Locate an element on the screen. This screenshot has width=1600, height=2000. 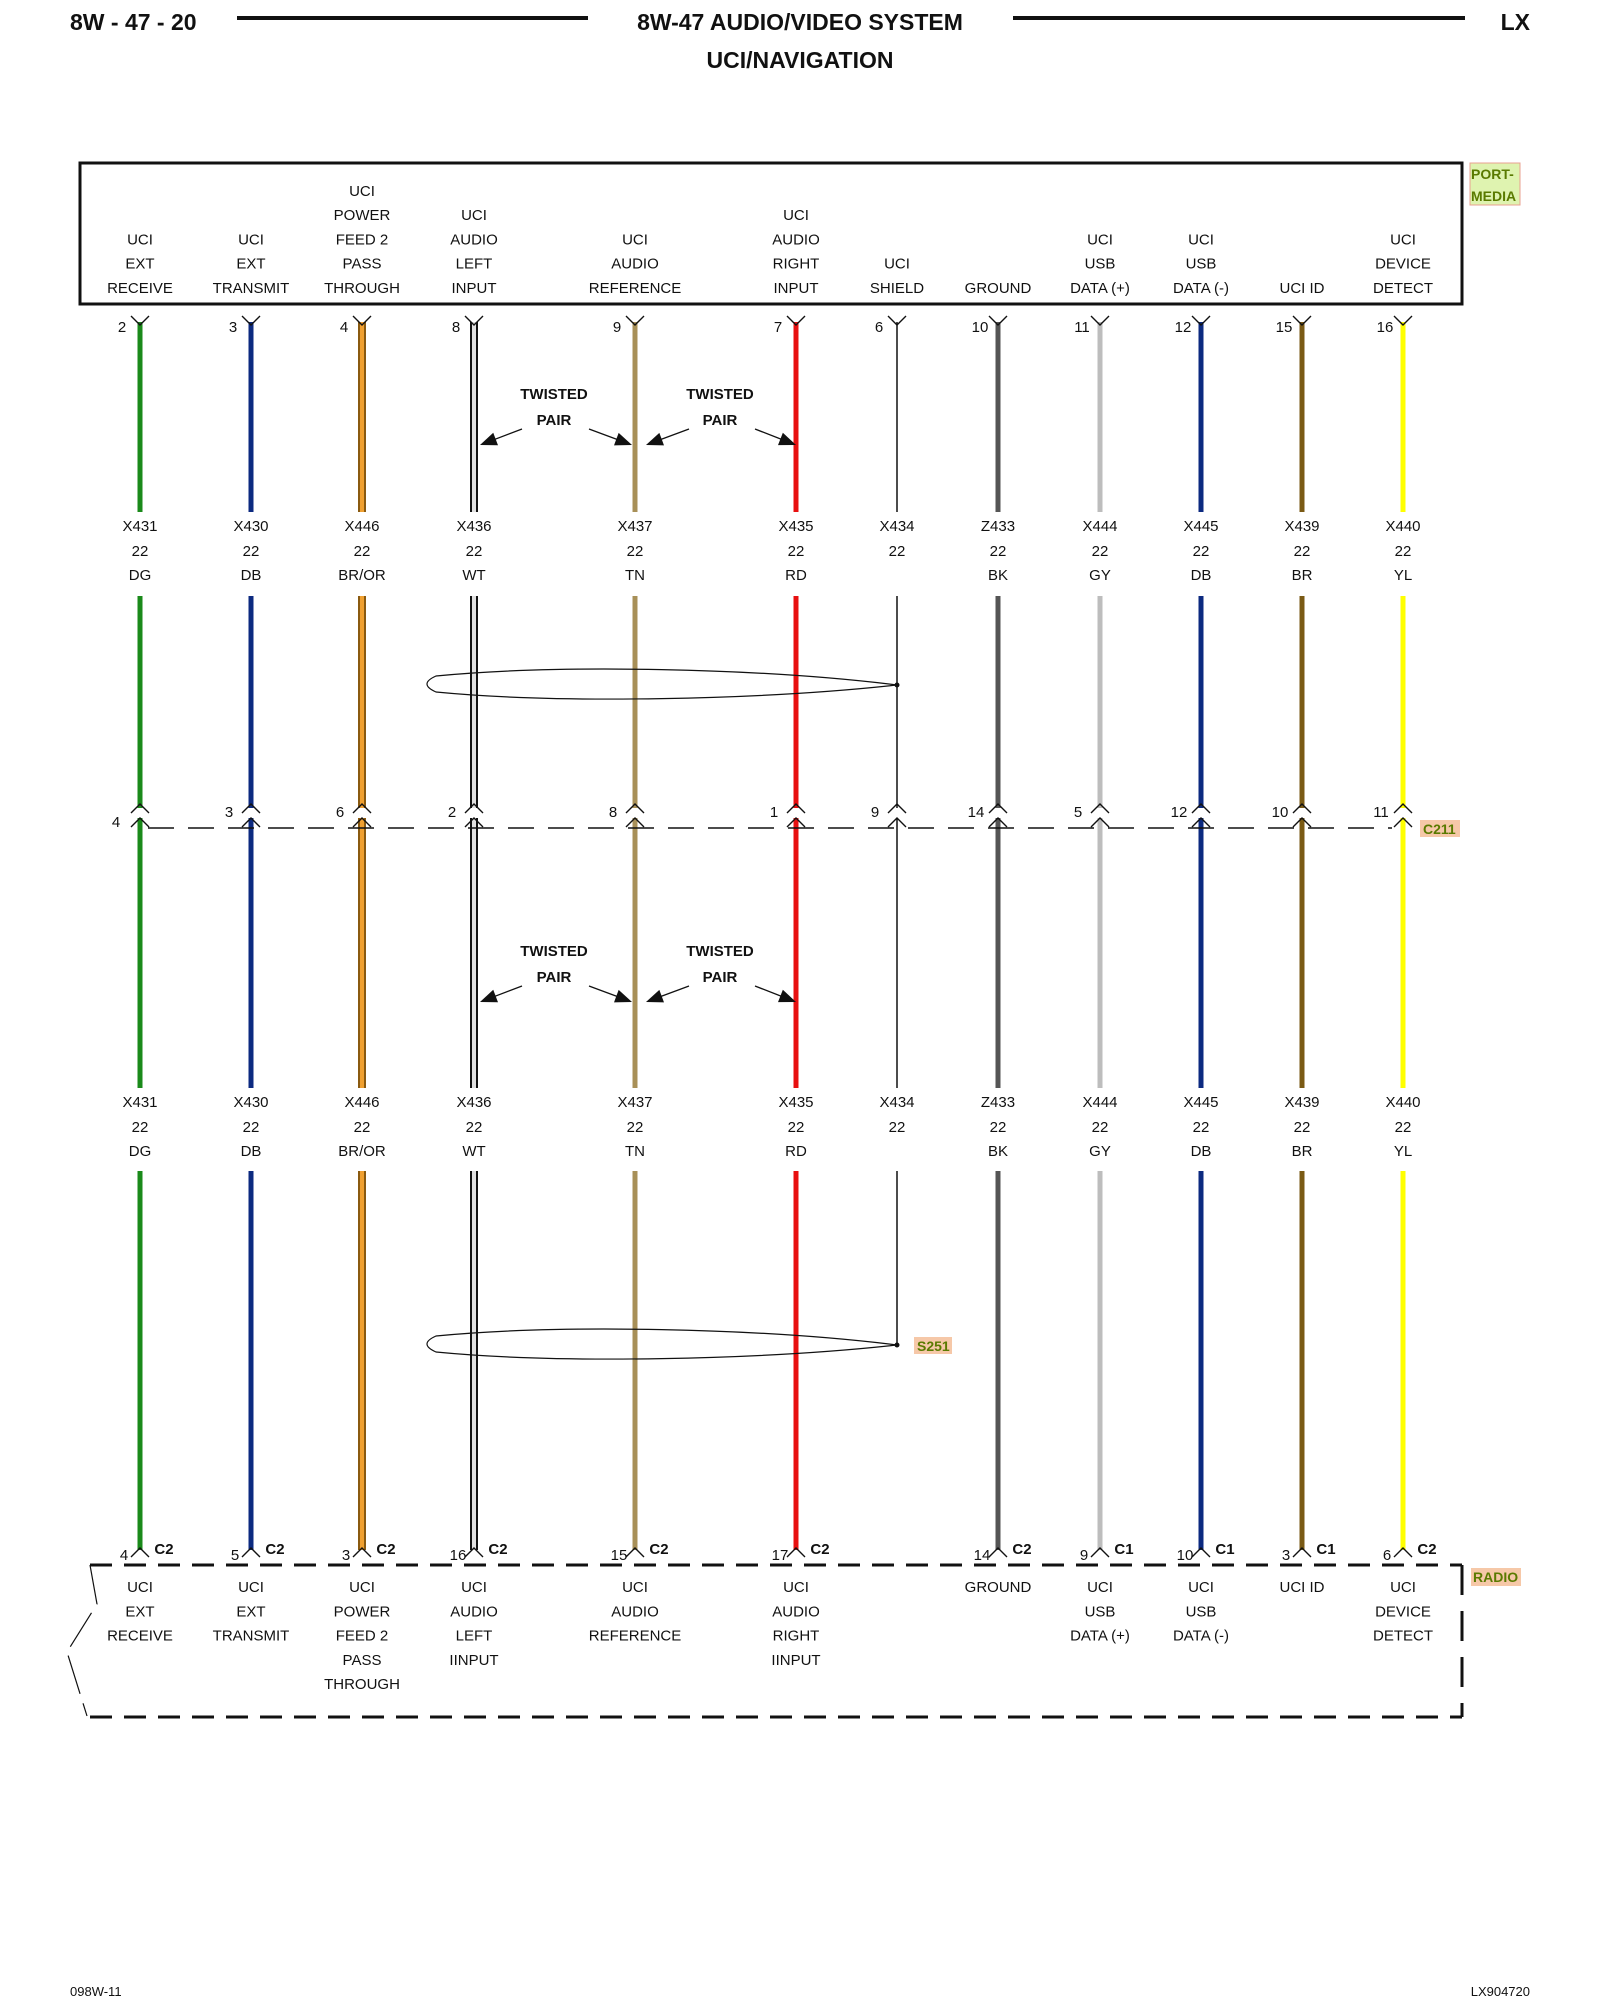
top-pin-label: RIGHT is located at coordinates (796, 264).